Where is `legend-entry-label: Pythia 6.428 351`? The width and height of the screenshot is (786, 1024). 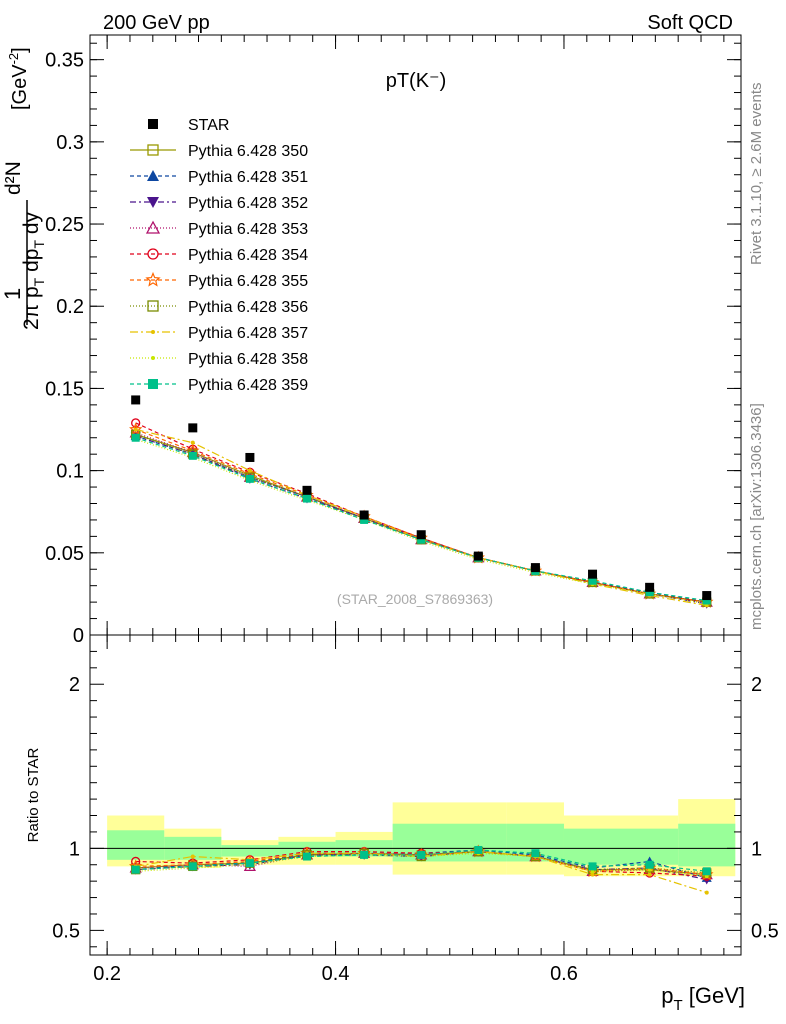
legend-entry-label: Pythia 6.428 351 is located at coordinates (248, 177).